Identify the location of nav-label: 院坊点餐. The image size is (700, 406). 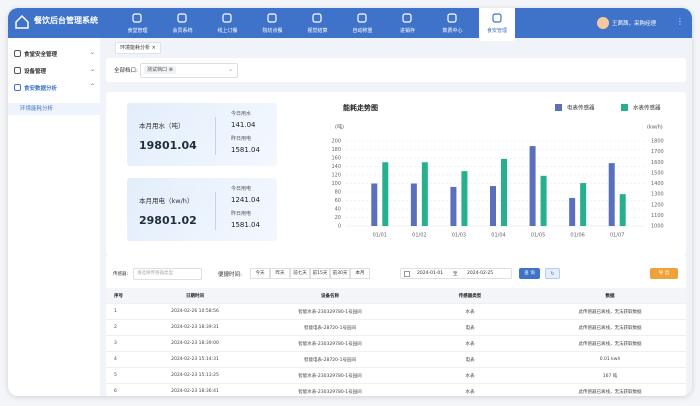
(272, 30).